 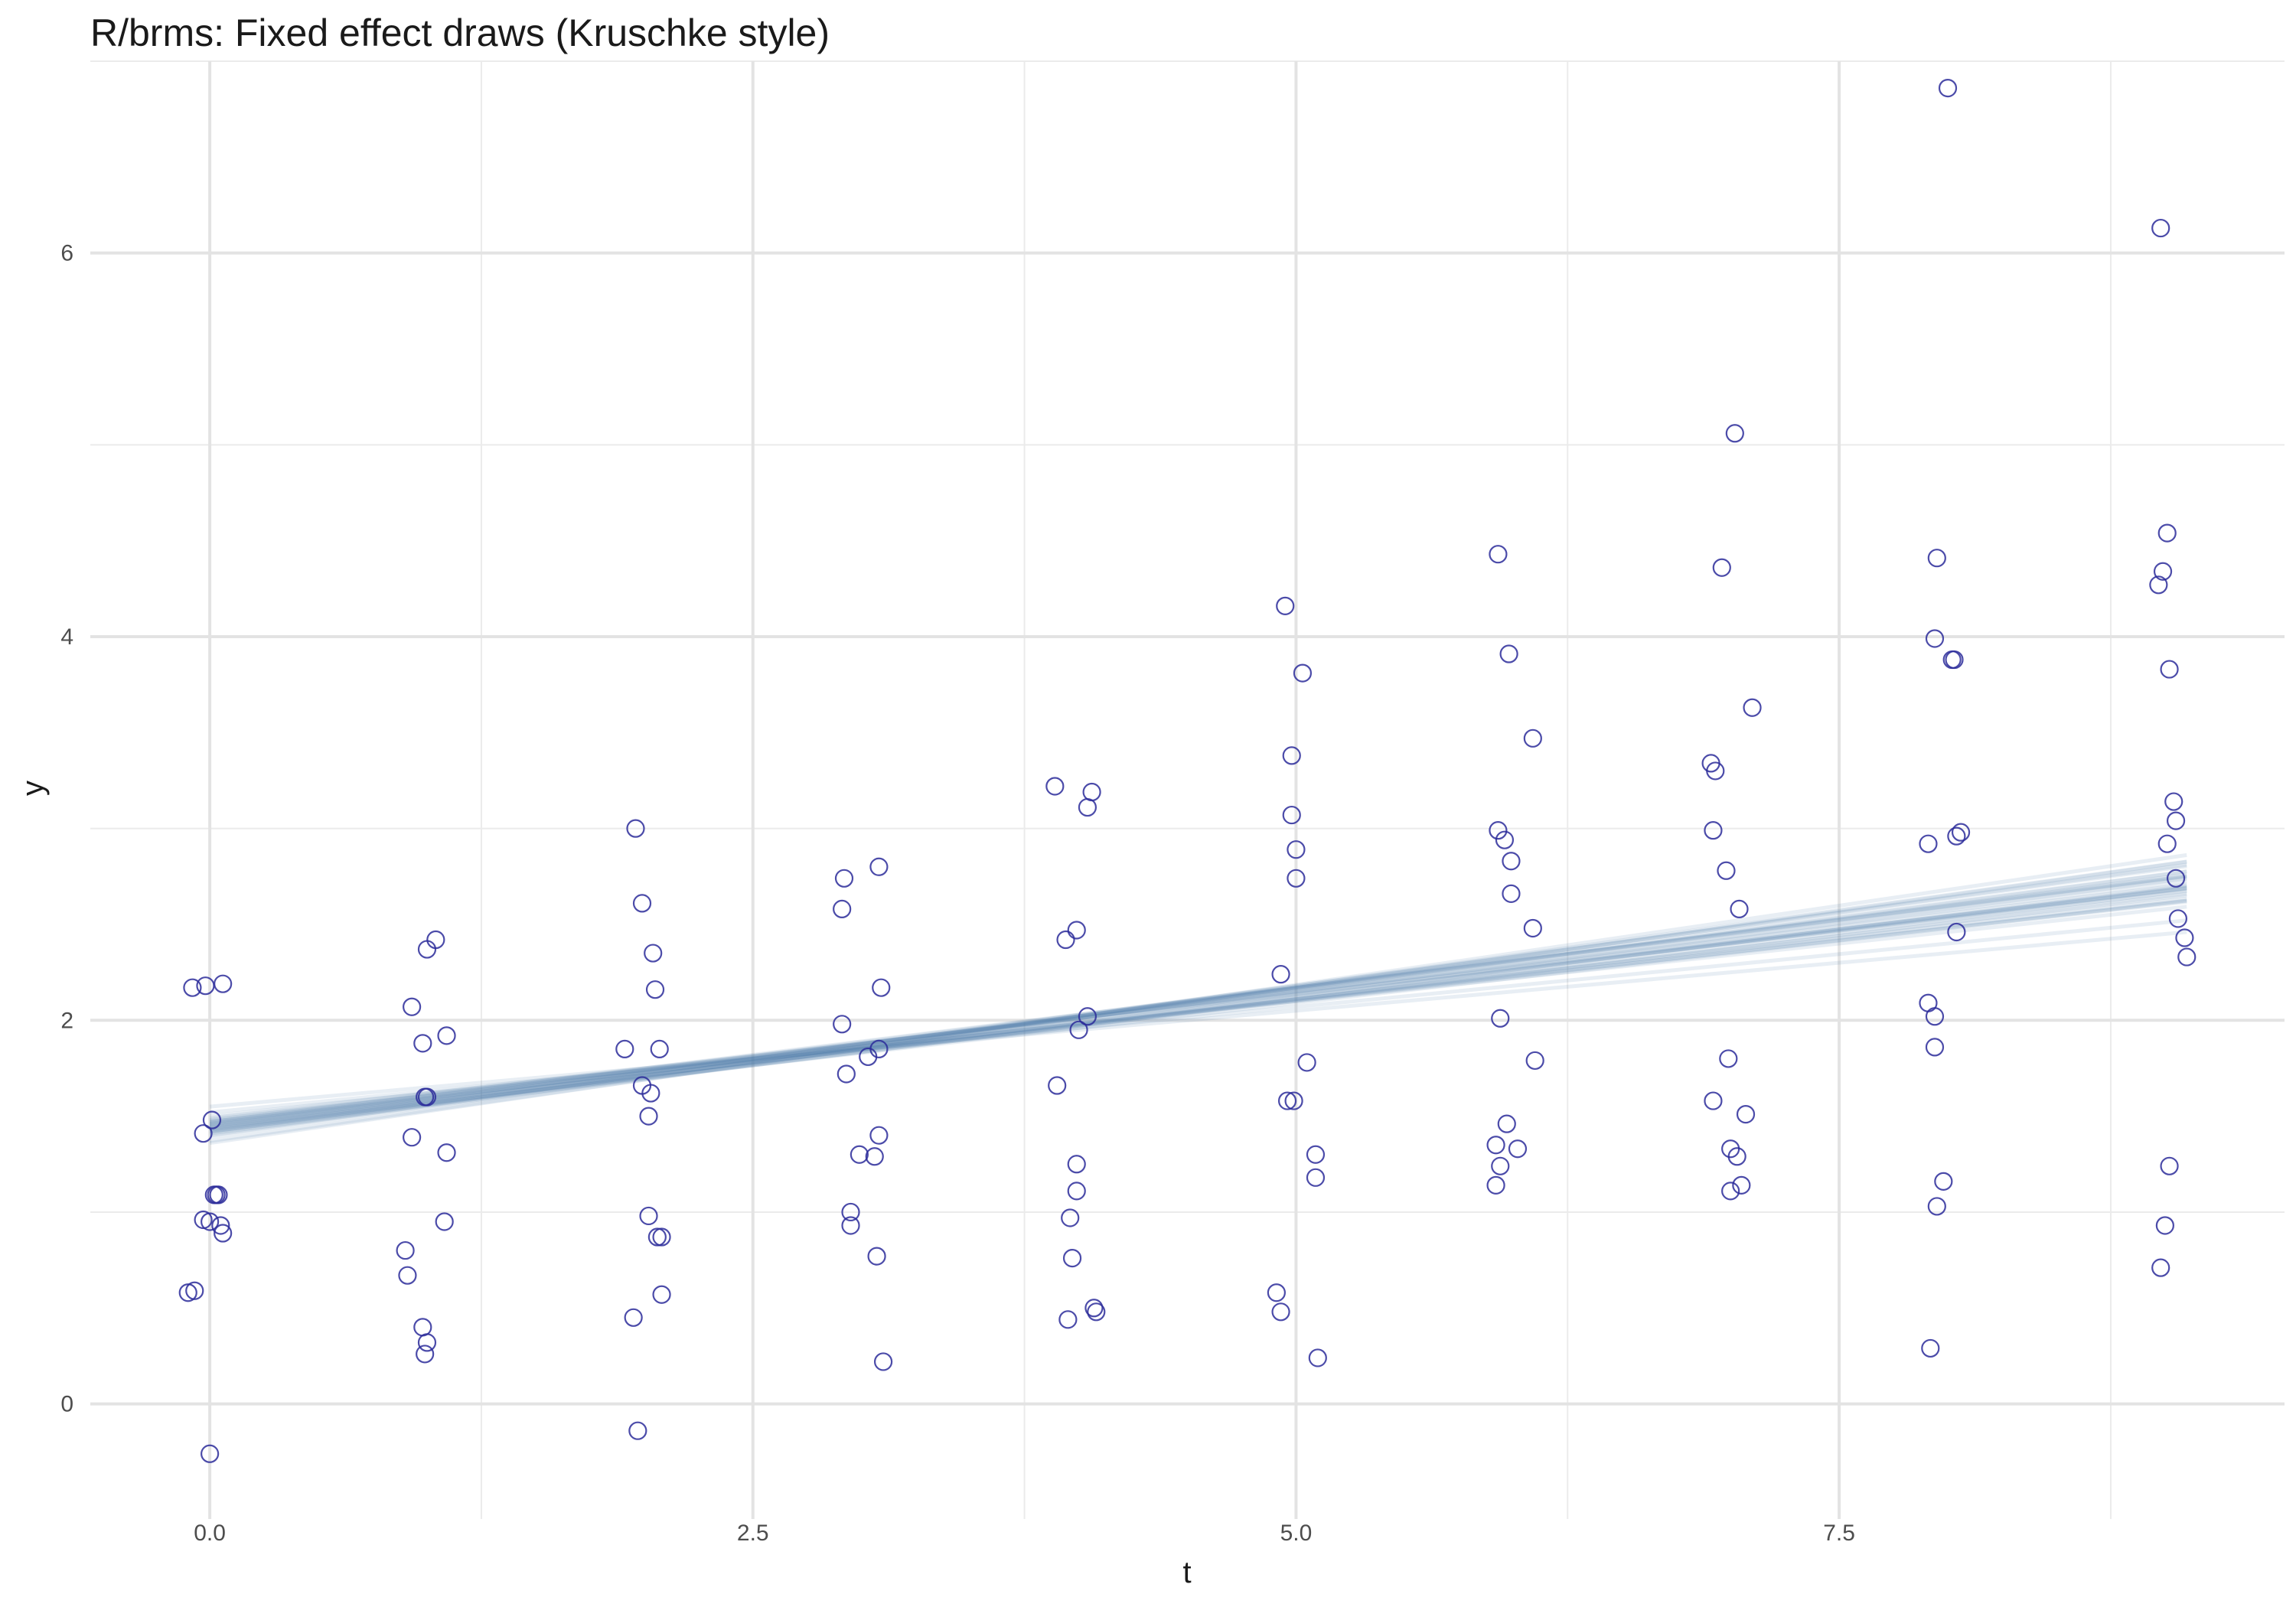 What do you see at coordinates (1024, 1533) in the screenshot?
I see `x-tick-labels: 0.0 2.5 5.0 7.5` at bounding box center [1024, 1533].